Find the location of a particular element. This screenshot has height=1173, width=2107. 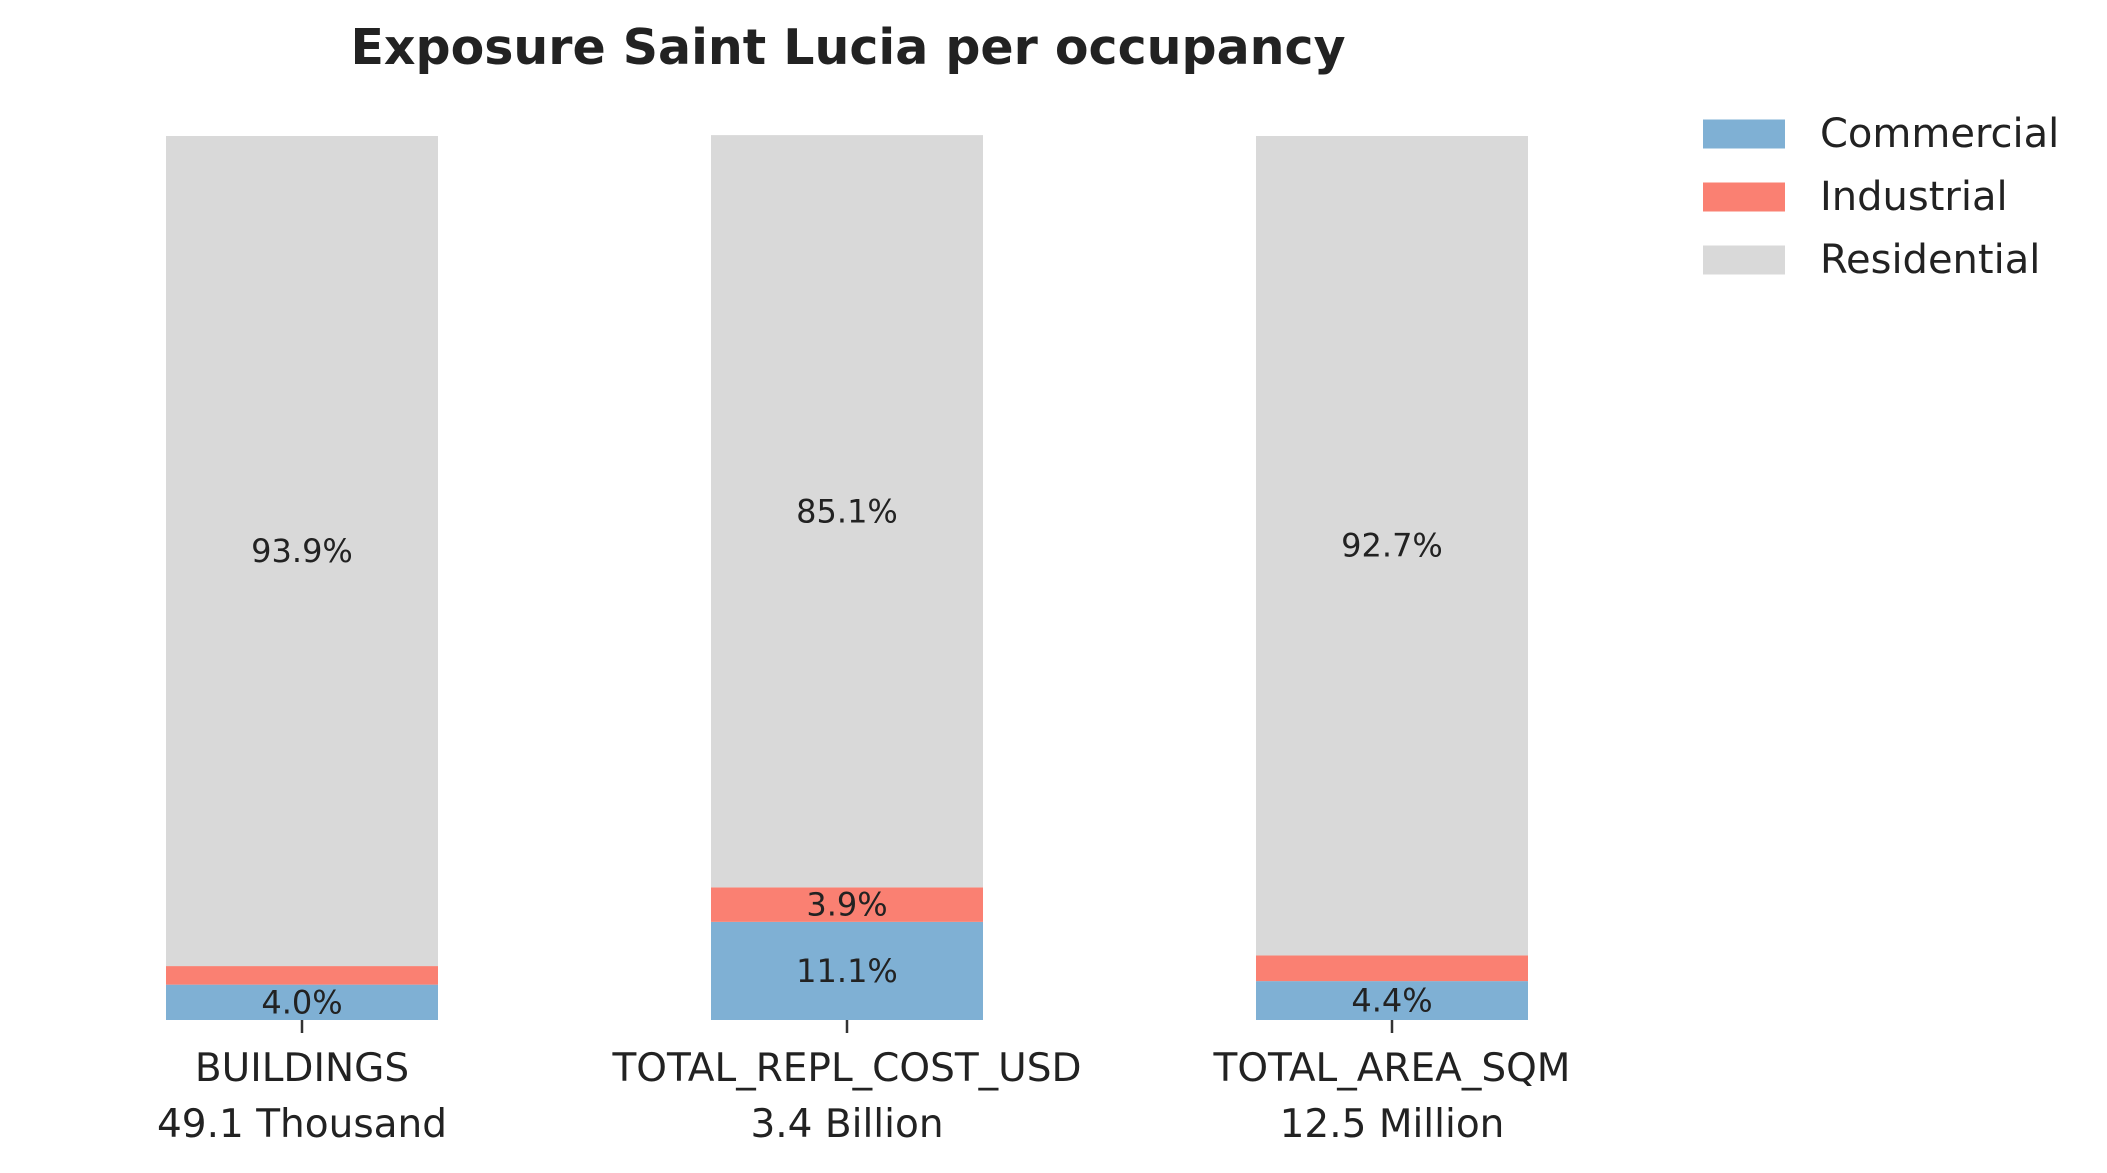

x-tick-label: TOTAL_REPL_COST_USD is located at coordinates (846, 1068).